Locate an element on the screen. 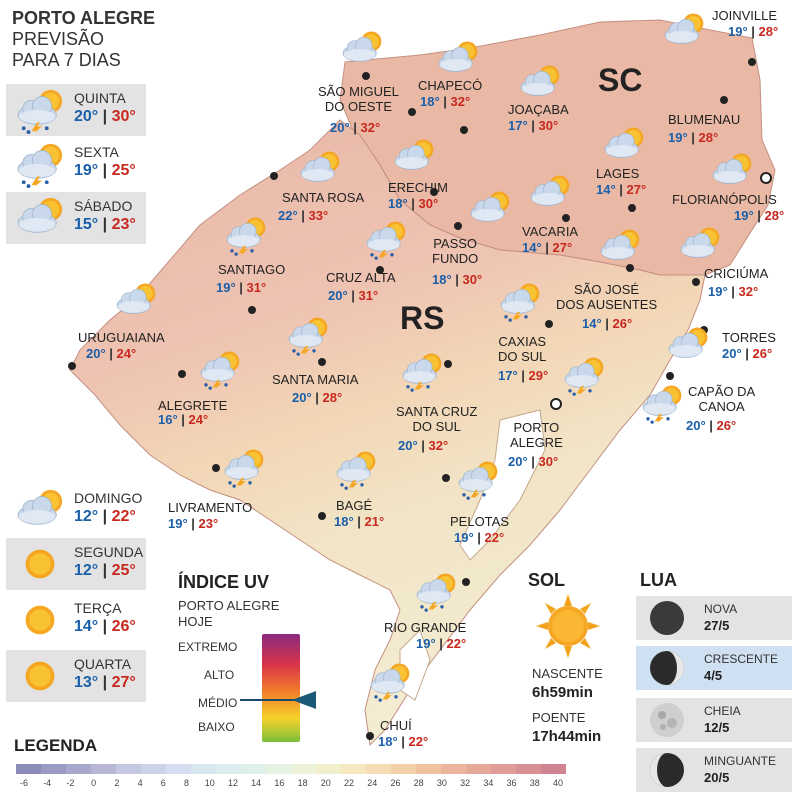 Image resolution: width=800 pixels, height=798 pixels. city-name-line: CHUÍ is located at coordinates (396, 725).